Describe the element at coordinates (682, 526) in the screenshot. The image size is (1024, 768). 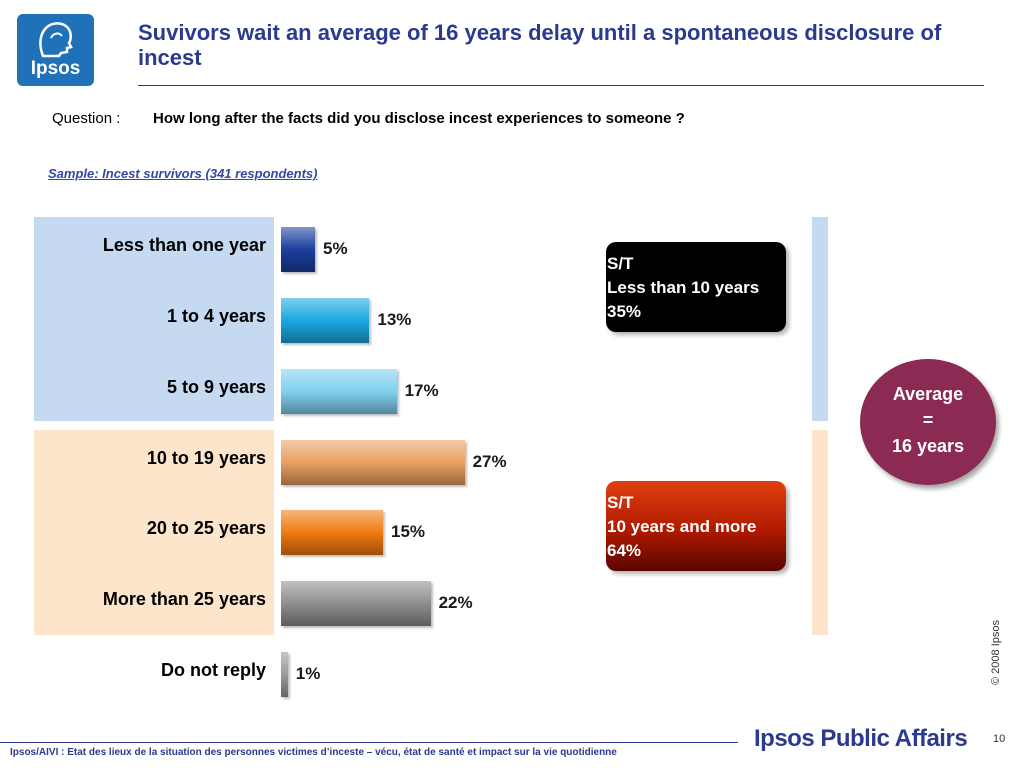
I see `subtotal-line: 10 years and more` at that location.